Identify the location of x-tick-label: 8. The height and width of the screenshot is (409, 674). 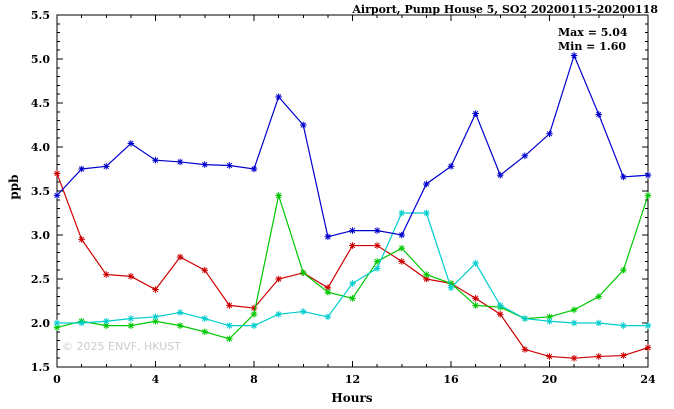
(254, 379).